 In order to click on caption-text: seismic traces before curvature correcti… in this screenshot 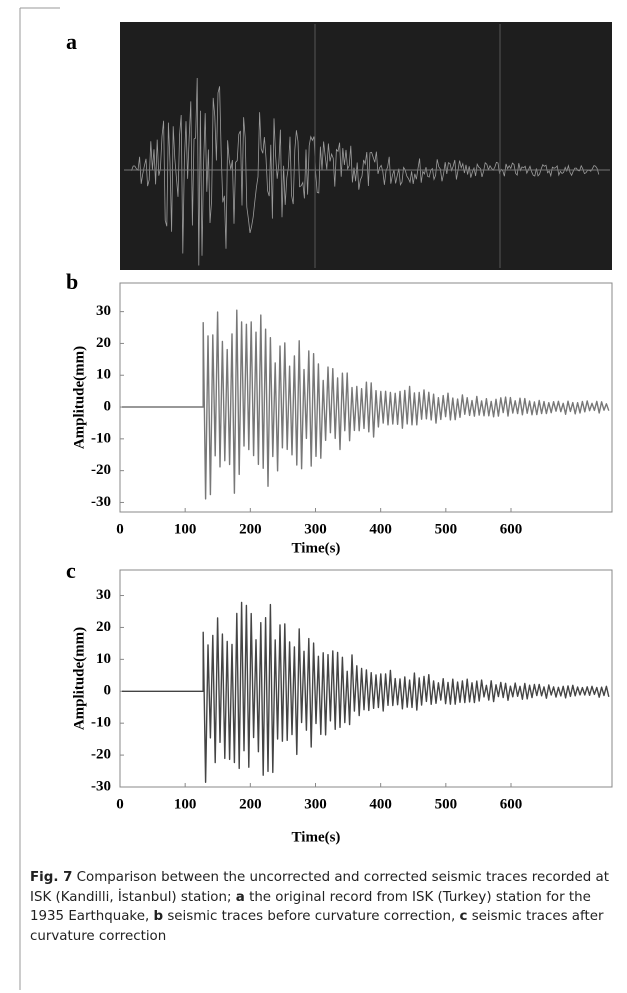, I will do `click(311, 916)`.